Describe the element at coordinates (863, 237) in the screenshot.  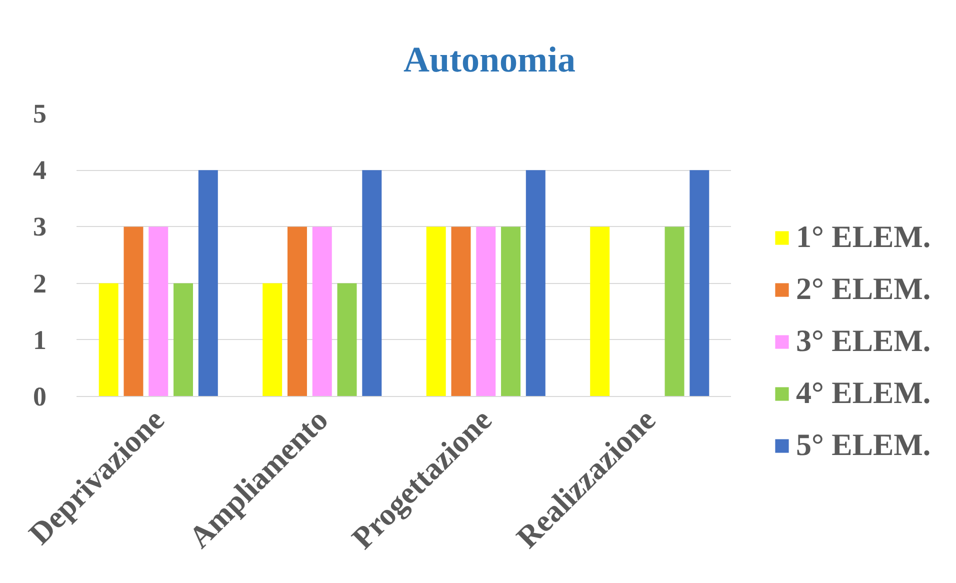
I see `legend-label: 1° ELEM.` at that location.